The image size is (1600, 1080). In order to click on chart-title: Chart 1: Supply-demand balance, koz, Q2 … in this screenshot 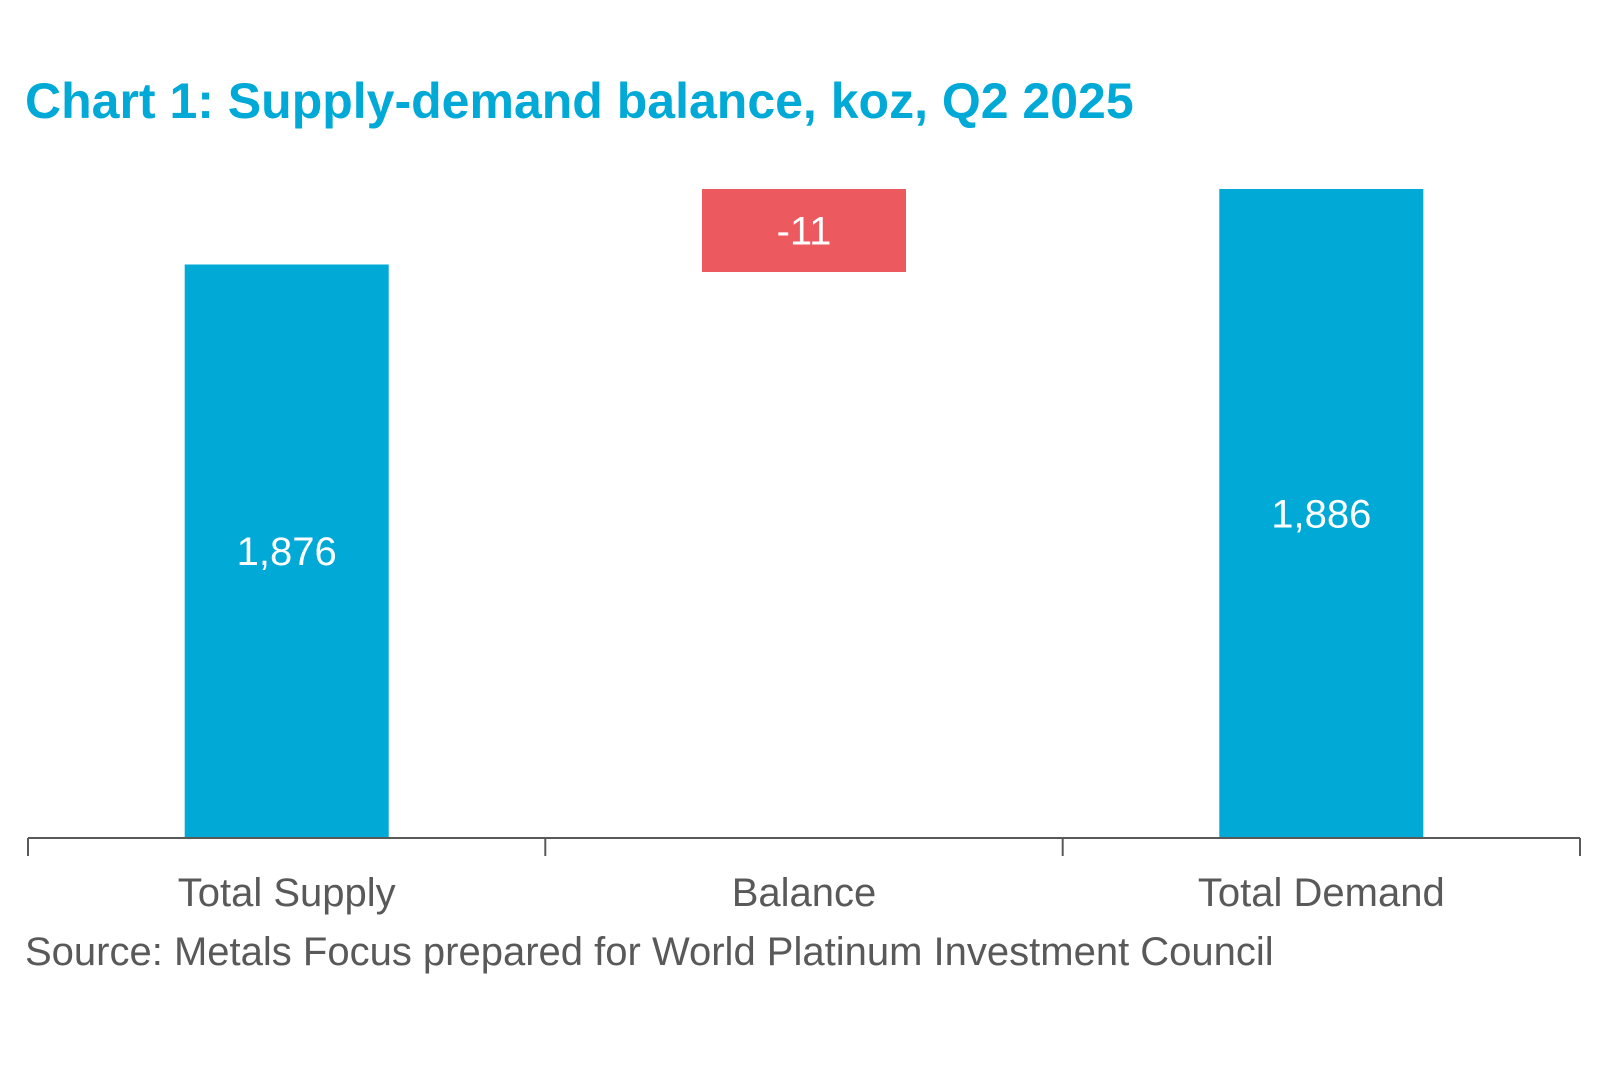, I will do `click(579, 101)`.